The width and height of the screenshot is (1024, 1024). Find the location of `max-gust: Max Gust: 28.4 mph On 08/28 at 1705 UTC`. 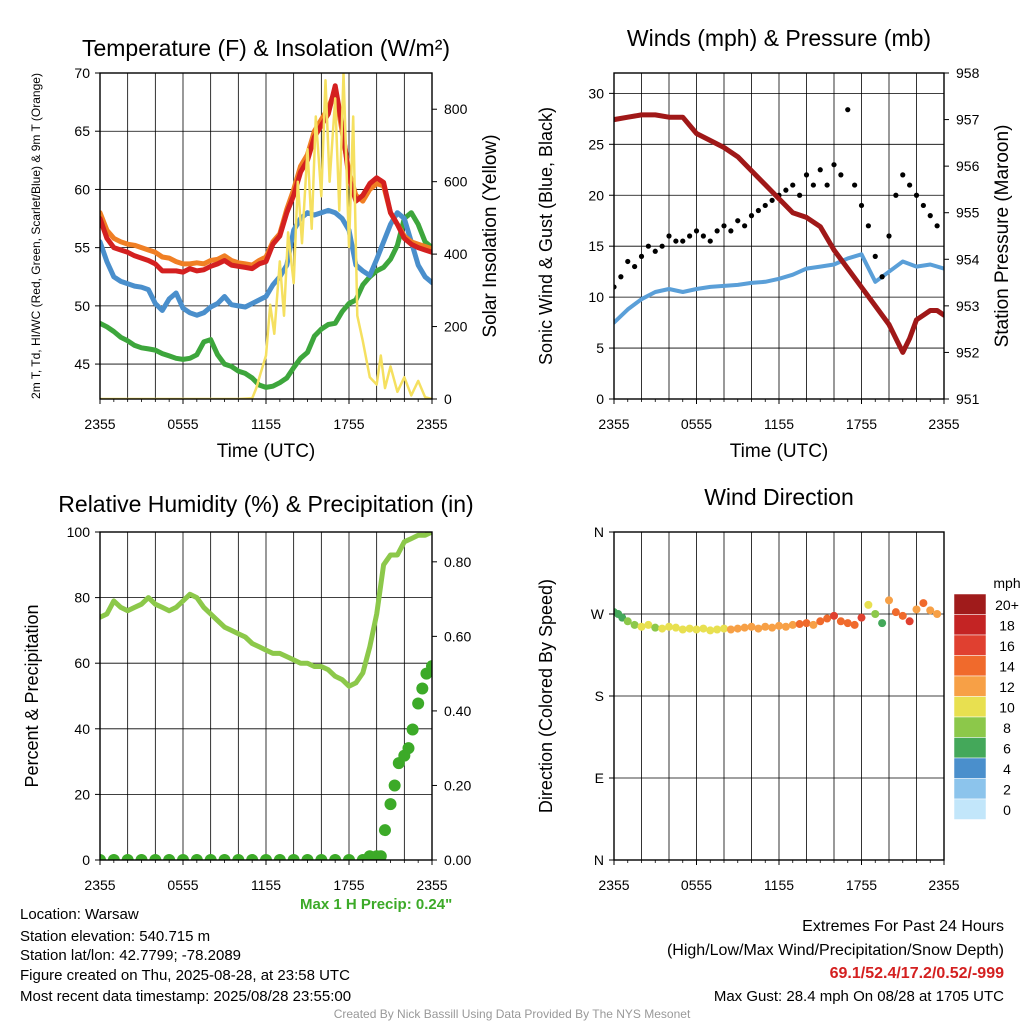

max-gust: Max Gust: 28.4 mph On 08/28 at 1705 UTC is located at coordinates (858, 996).